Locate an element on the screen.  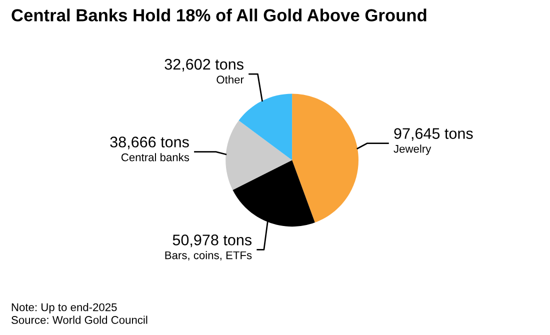
data-label: 32,602 tons is located at coordinates (204, 65).